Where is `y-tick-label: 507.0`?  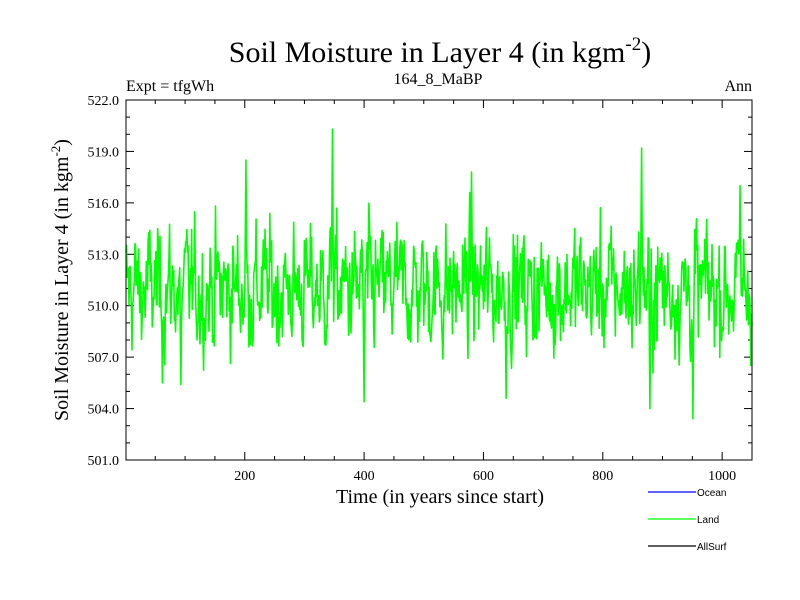
y-tick-label: 507.0 is located at coordinates (104, 358).